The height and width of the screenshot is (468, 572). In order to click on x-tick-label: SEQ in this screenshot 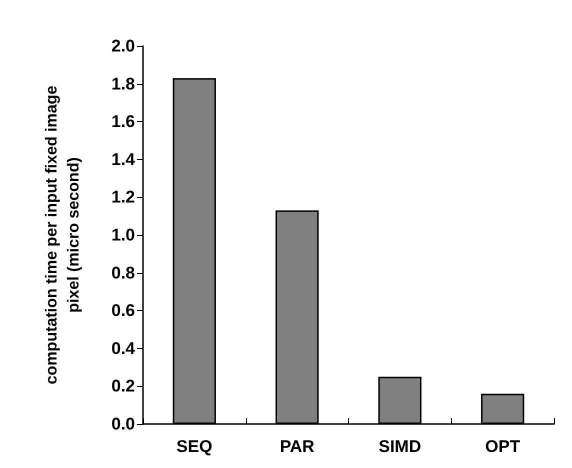, I will do `click(194, 446)`.